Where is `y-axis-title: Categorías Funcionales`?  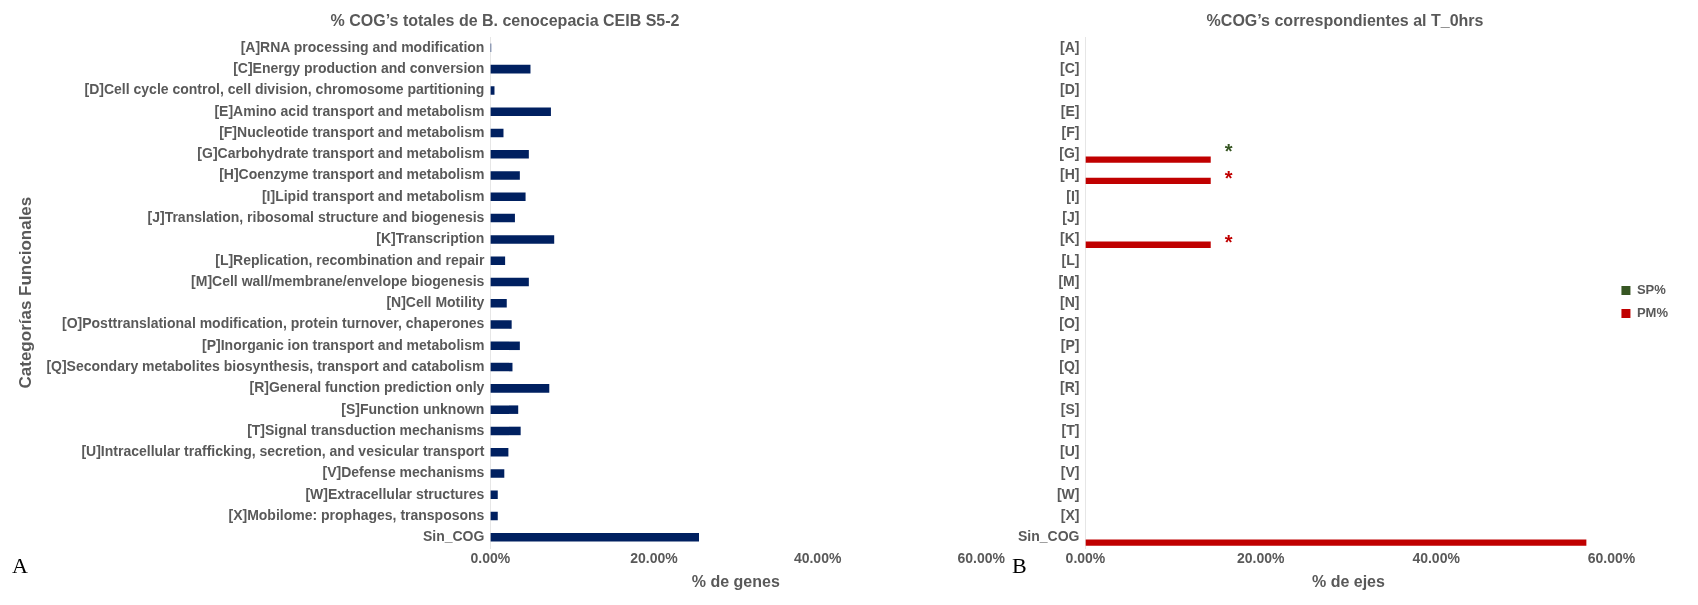 y-axis-title: Categorías Funcionales is located at coordinates (25, 292).